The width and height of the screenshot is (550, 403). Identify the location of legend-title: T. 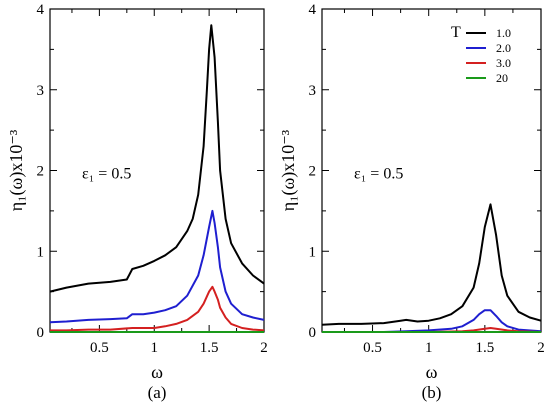
(456, 32).